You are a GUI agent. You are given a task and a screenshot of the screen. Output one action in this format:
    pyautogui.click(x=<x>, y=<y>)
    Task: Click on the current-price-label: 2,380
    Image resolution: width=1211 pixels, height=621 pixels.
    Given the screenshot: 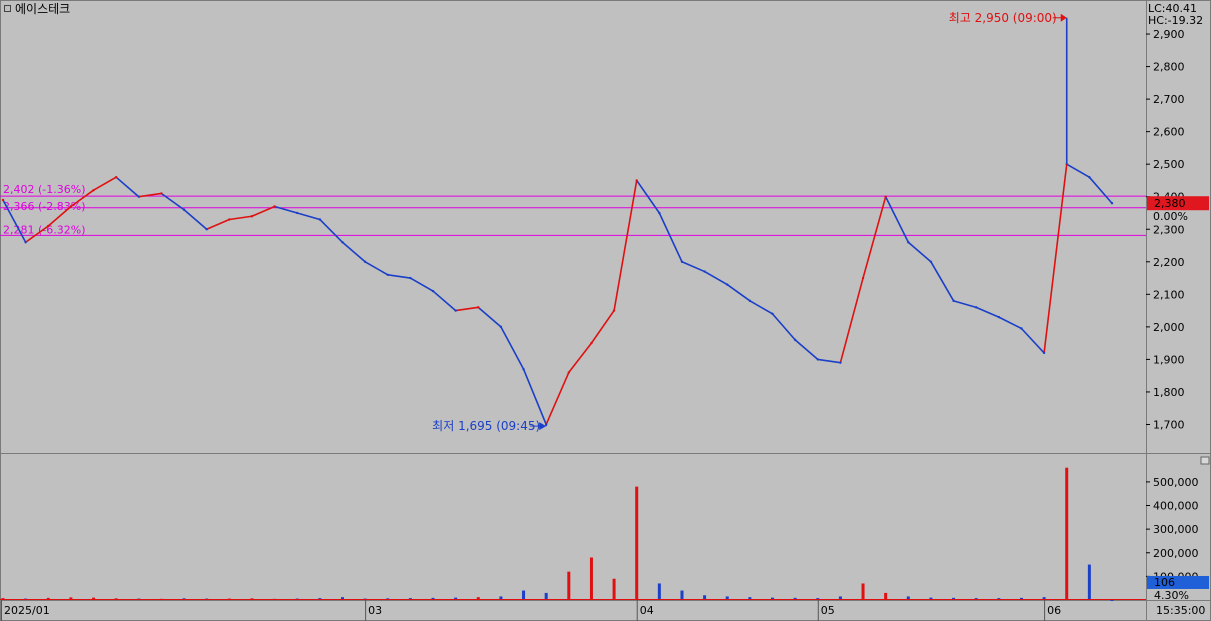 What is the action you would take?
    pyautogui.click(x=1170, y=203)
    